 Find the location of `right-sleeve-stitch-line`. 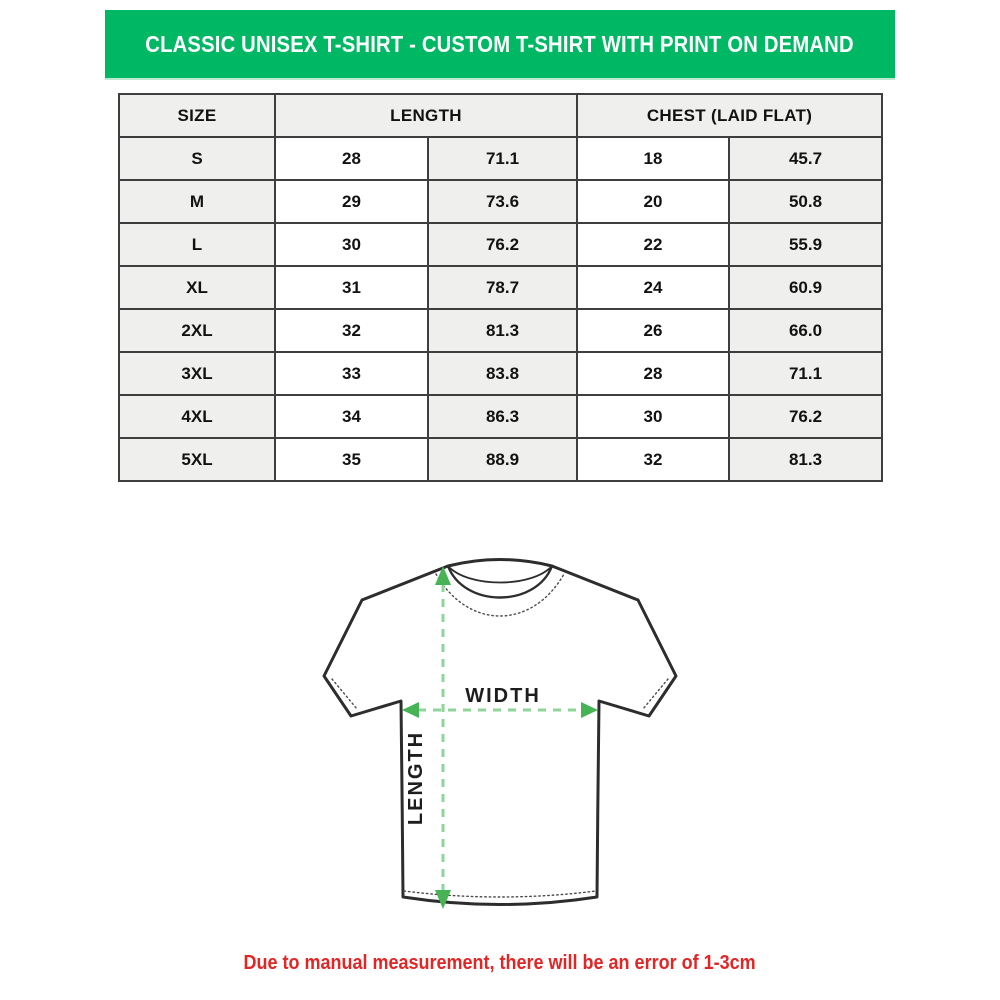

right-sleeve-stitch-line is located at coordinates (655, 694).